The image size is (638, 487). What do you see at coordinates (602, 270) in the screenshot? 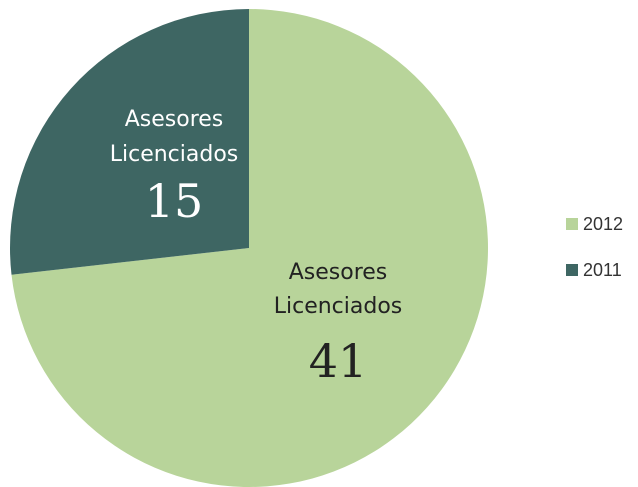
I see `legend-label: 2011` at bounding box center [602, 270].